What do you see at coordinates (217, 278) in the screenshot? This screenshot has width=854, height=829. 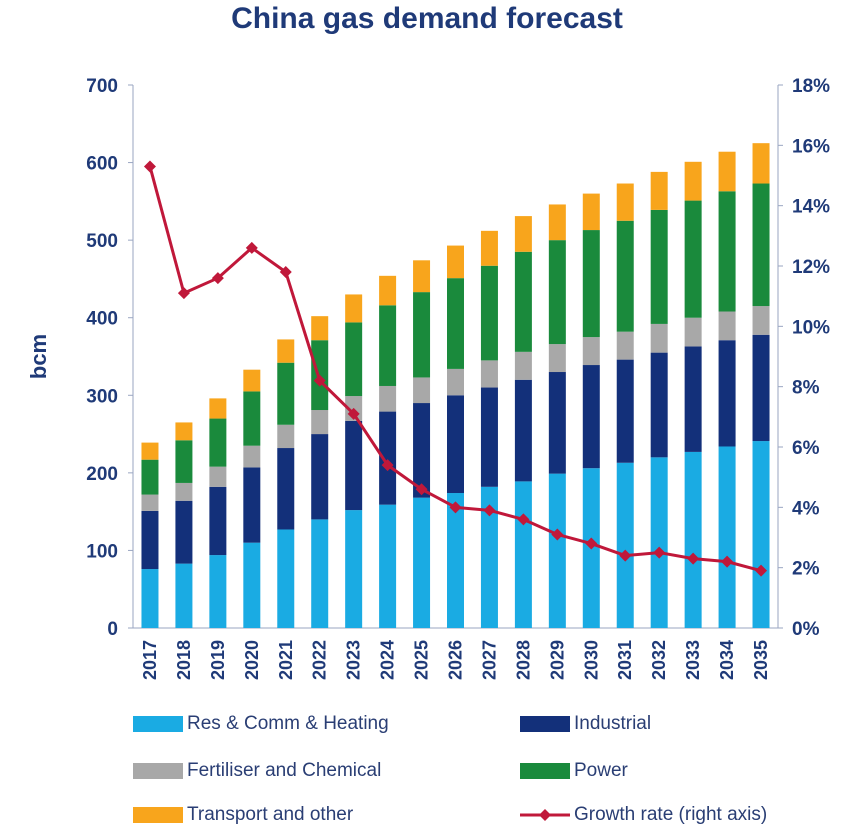 I see `growth-rate-point-2019` at bounding box center [217, 278].